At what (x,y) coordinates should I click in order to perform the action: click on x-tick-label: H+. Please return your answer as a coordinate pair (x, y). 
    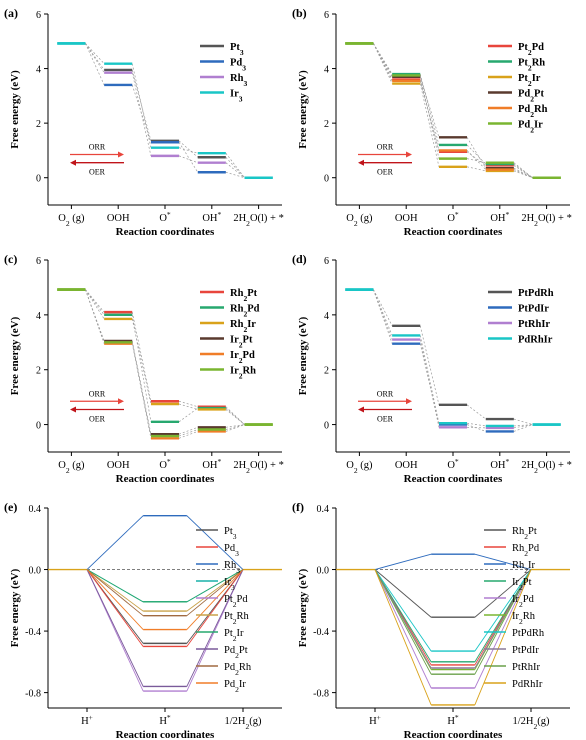
    Looking at the image, I should click on (87, 720).